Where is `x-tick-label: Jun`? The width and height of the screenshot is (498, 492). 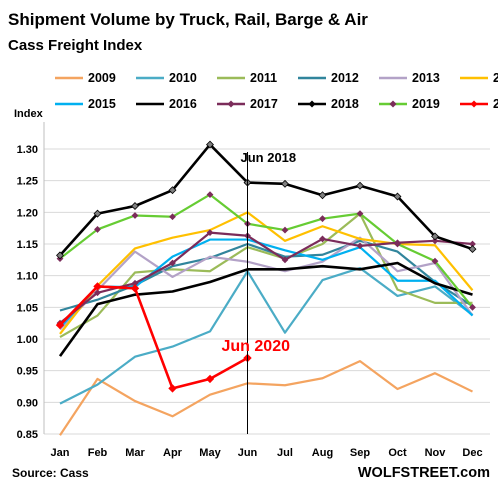
x-tick-label: Jun is located at coordinates (248, 453).